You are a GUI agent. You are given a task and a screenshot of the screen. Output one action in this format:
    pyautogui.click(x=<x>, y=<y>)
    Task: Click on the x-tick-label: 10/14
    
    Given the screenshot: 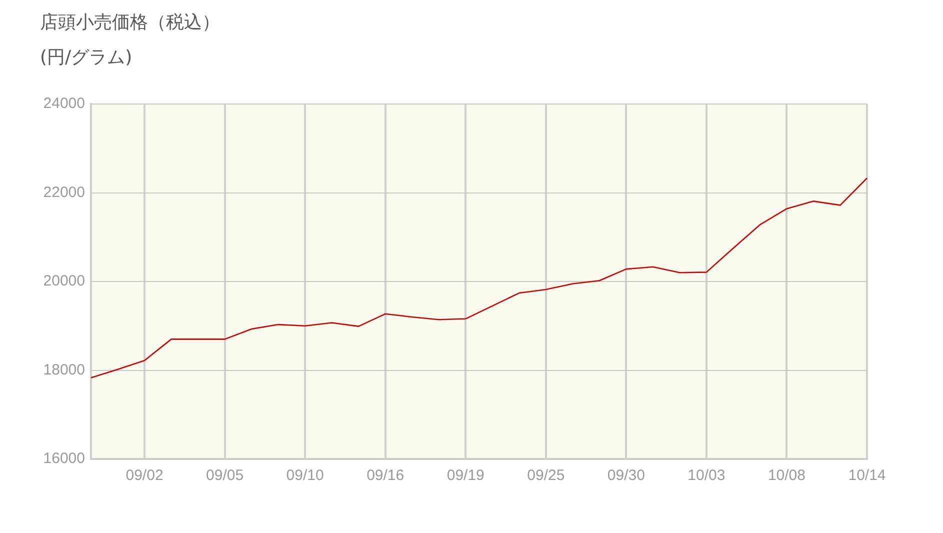 What is the action you would take?
    pyautogui.click(x=867, y=475)
    